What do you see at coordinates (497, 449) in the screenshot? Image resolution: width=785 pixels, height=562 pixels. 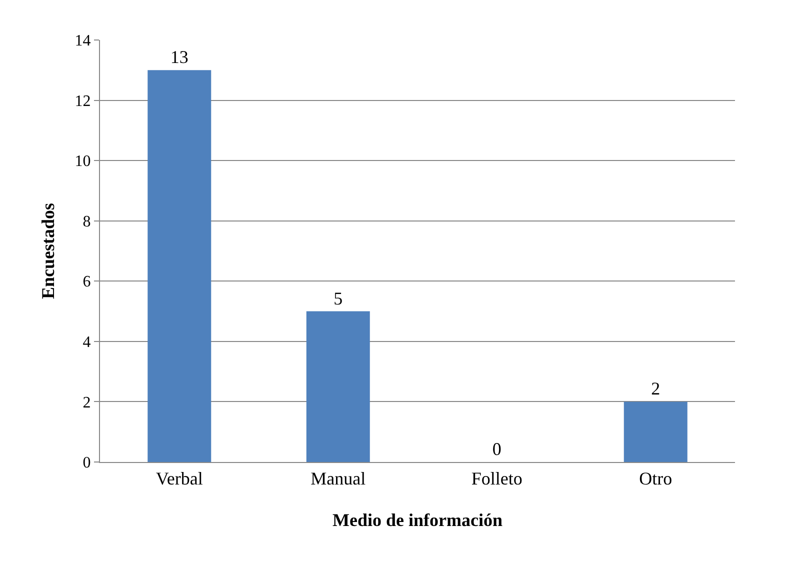 I see `data-label: 0` at bounding box center [497, 449].